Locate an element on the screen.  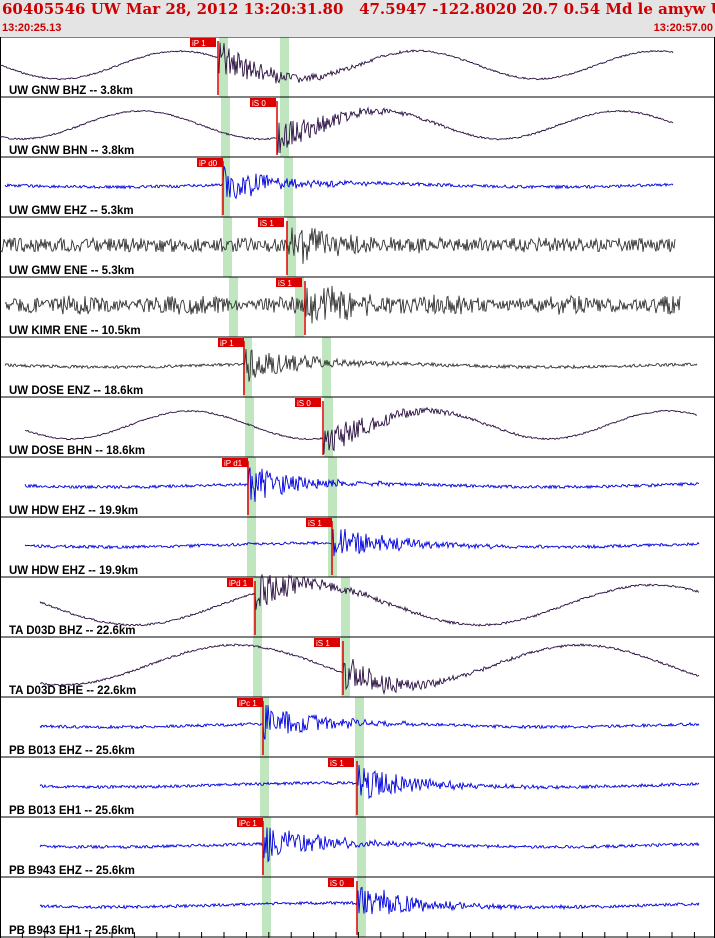
station-label: PB B013 EH1 -- 25.6km is located at coordinates (71, 811).